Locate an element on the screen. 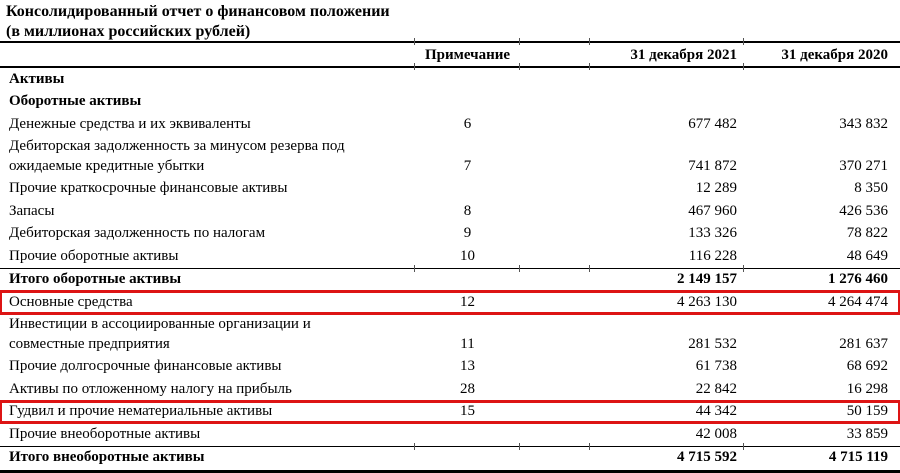 The image size is (900, 473). section-row-assets: Активы is located at coordinates (450, 79).